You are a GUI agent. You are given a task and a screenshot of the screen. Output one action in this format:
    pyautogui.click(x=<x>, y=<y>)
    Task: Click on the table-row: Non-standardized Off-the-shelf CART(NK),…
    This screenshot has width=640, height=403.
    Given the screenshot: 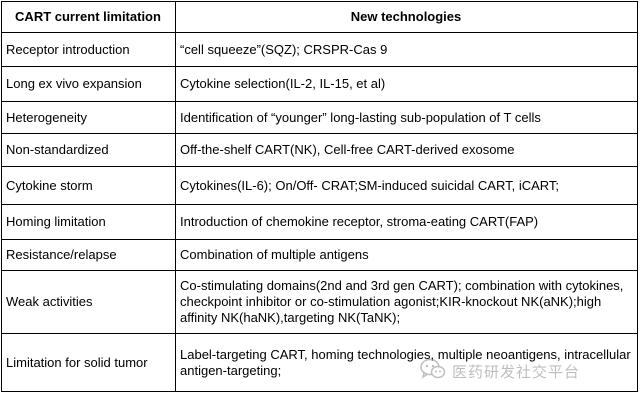 What is the action you would take?
    pyautogui.click(x=319, y=150)
    